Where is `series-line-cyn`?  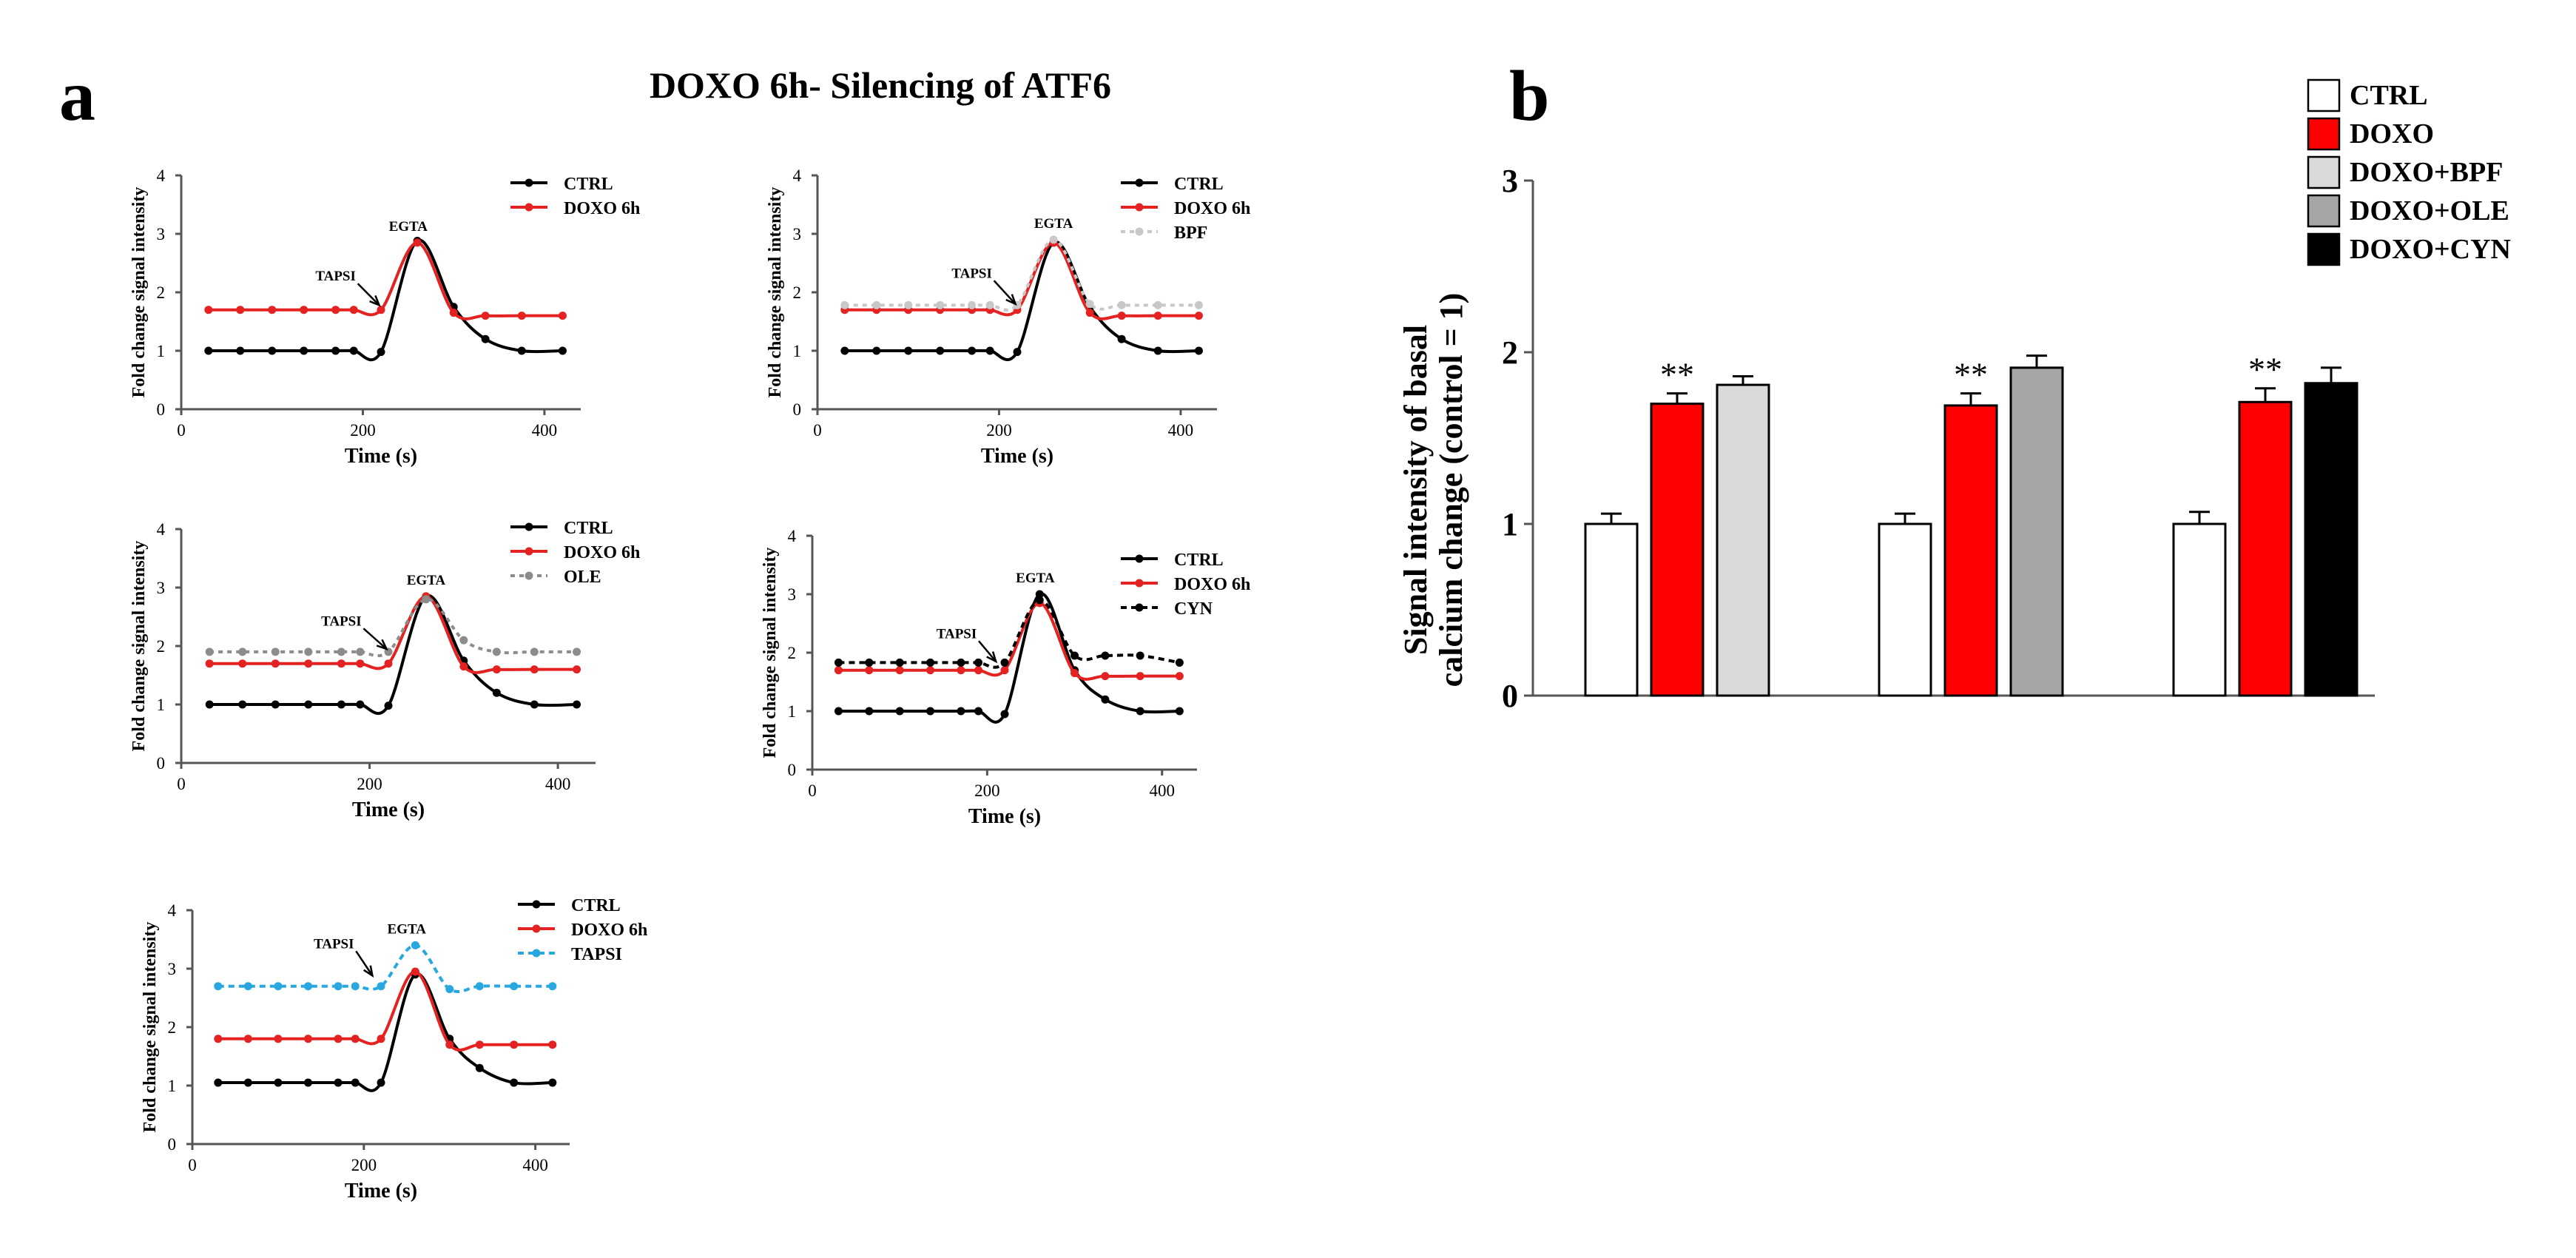 series-line-cyn is located at coordinates (1009, 633).